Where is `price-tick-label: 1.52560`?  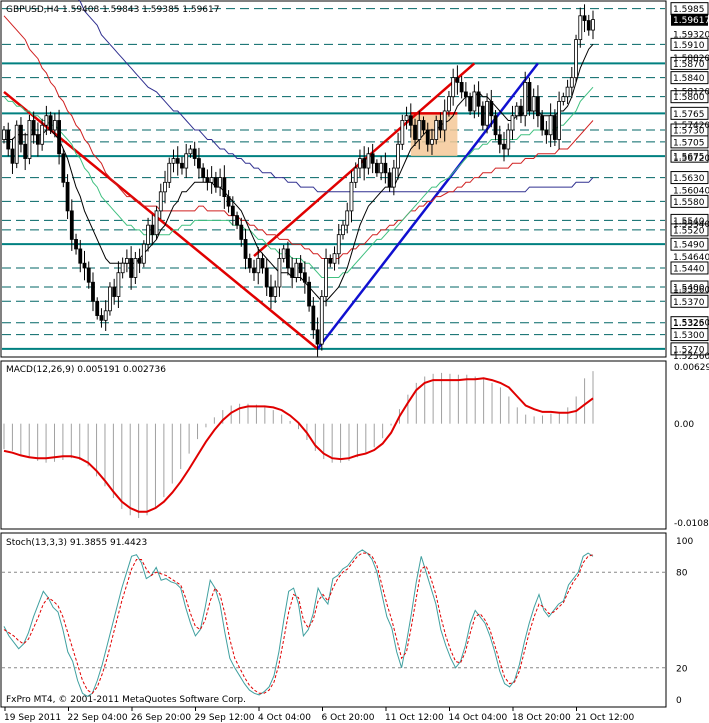
price-tick-label: 1.52560 is located at coordinates (691, 357).